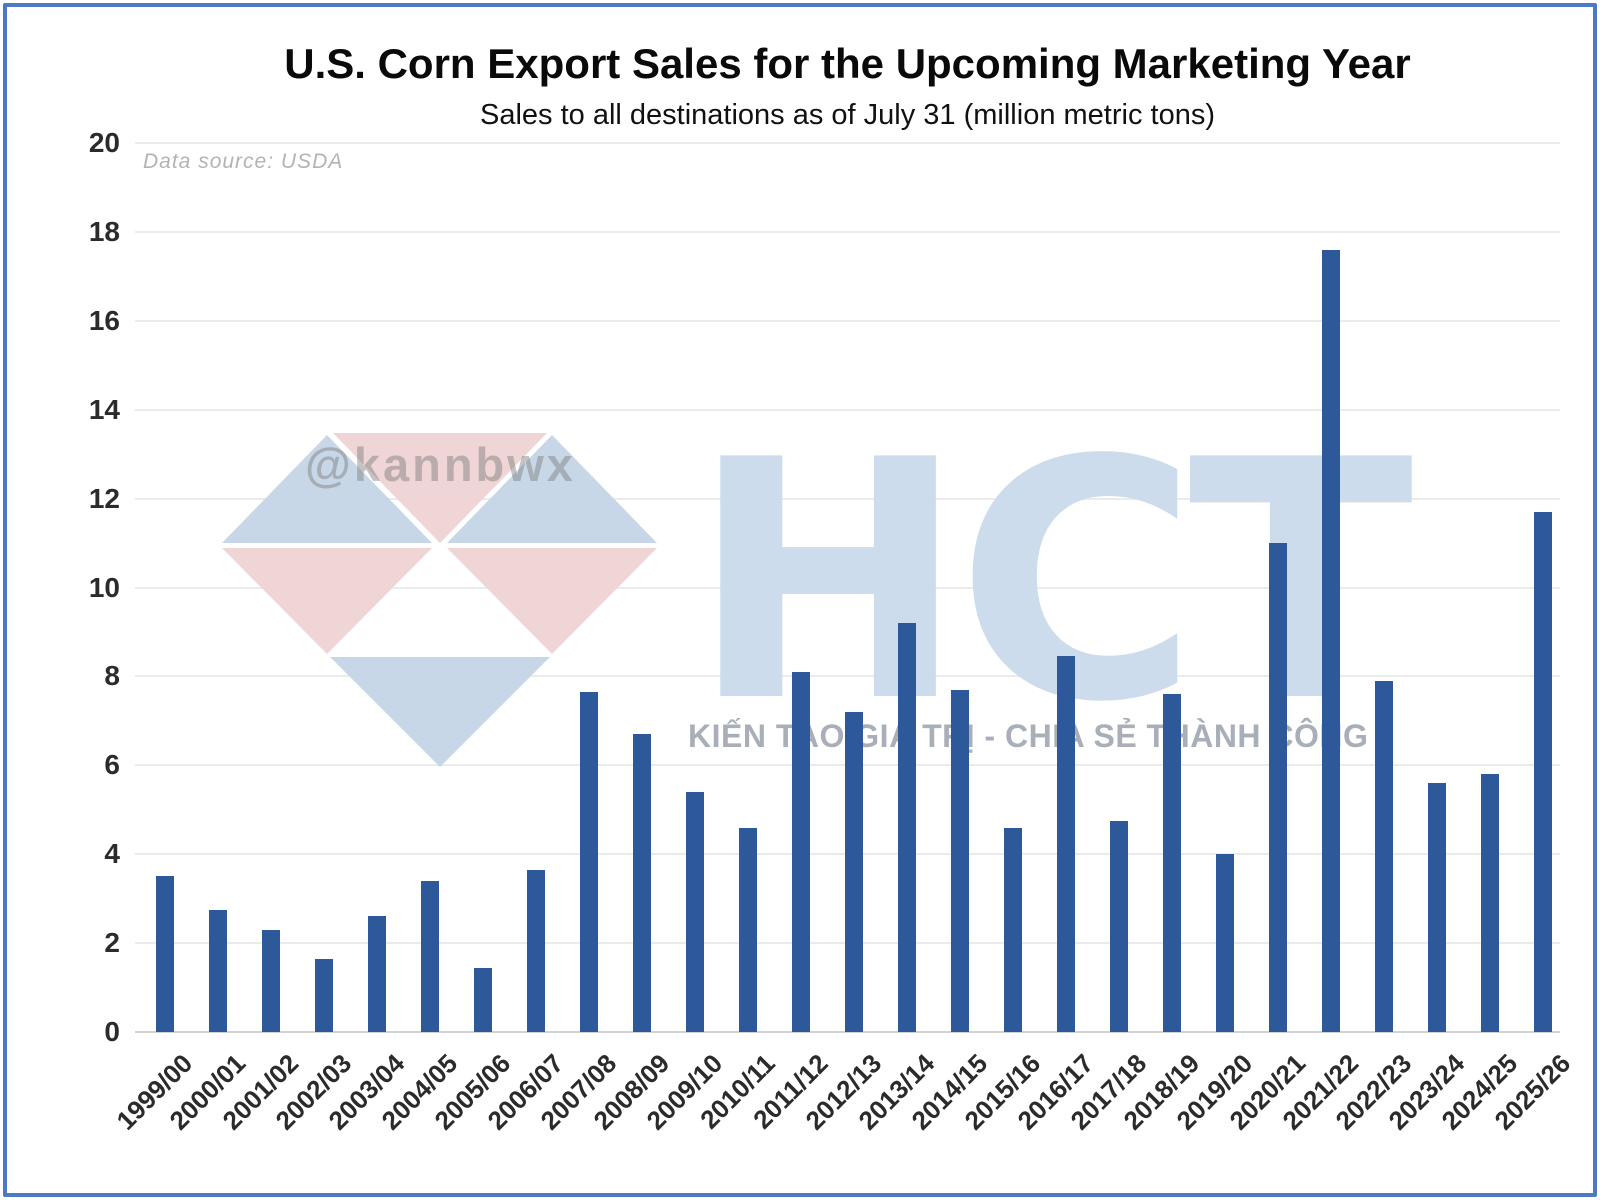 The width and height of the screenshot is (1600, 1200). What do you see at coordinates (1172, 863) in the screenshot?
I see `bar-2018/19` at bounding box center [1172, 863].